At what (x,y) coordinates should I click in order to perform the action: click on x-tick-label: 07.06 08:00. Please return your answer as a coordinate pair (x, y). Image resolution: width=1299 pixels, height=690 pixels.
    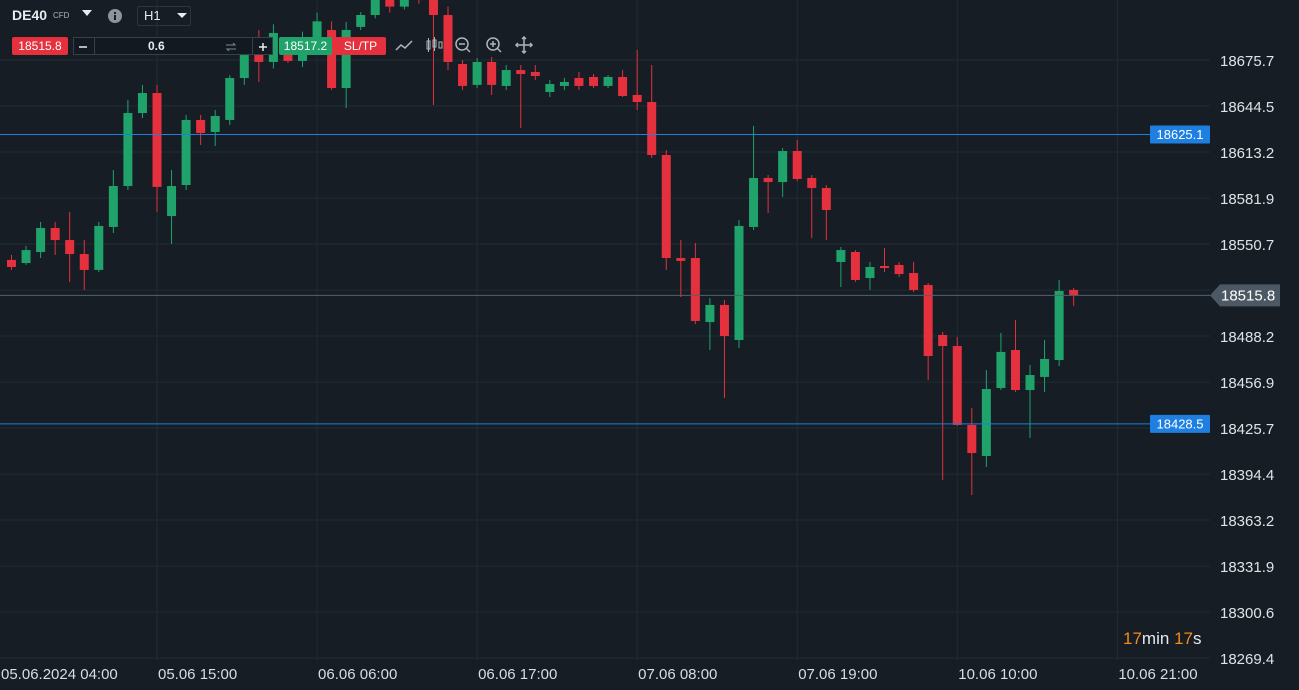
    Looking at the image, I should click on (677, 674).